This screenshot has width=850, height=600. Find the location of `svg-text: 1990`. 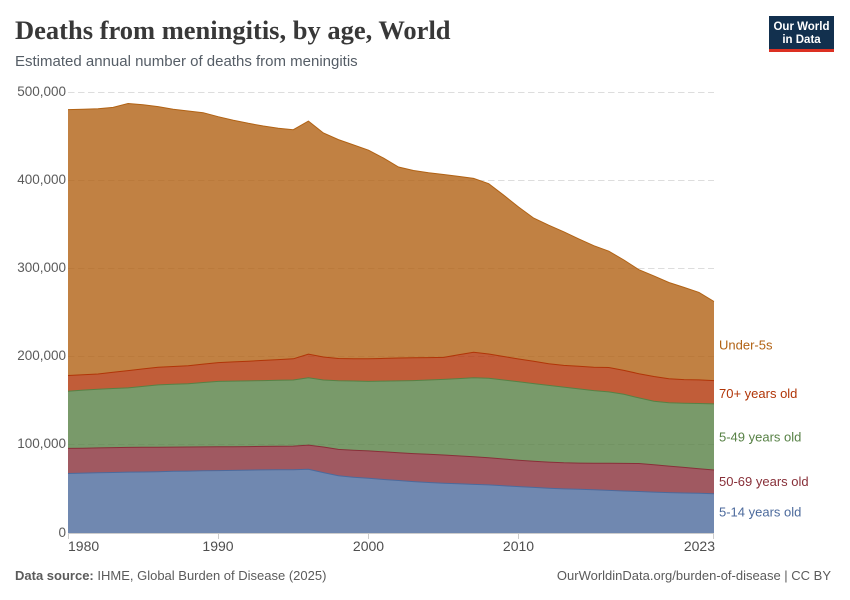

svg-text: 1990 is located at coordinates (217, 546).